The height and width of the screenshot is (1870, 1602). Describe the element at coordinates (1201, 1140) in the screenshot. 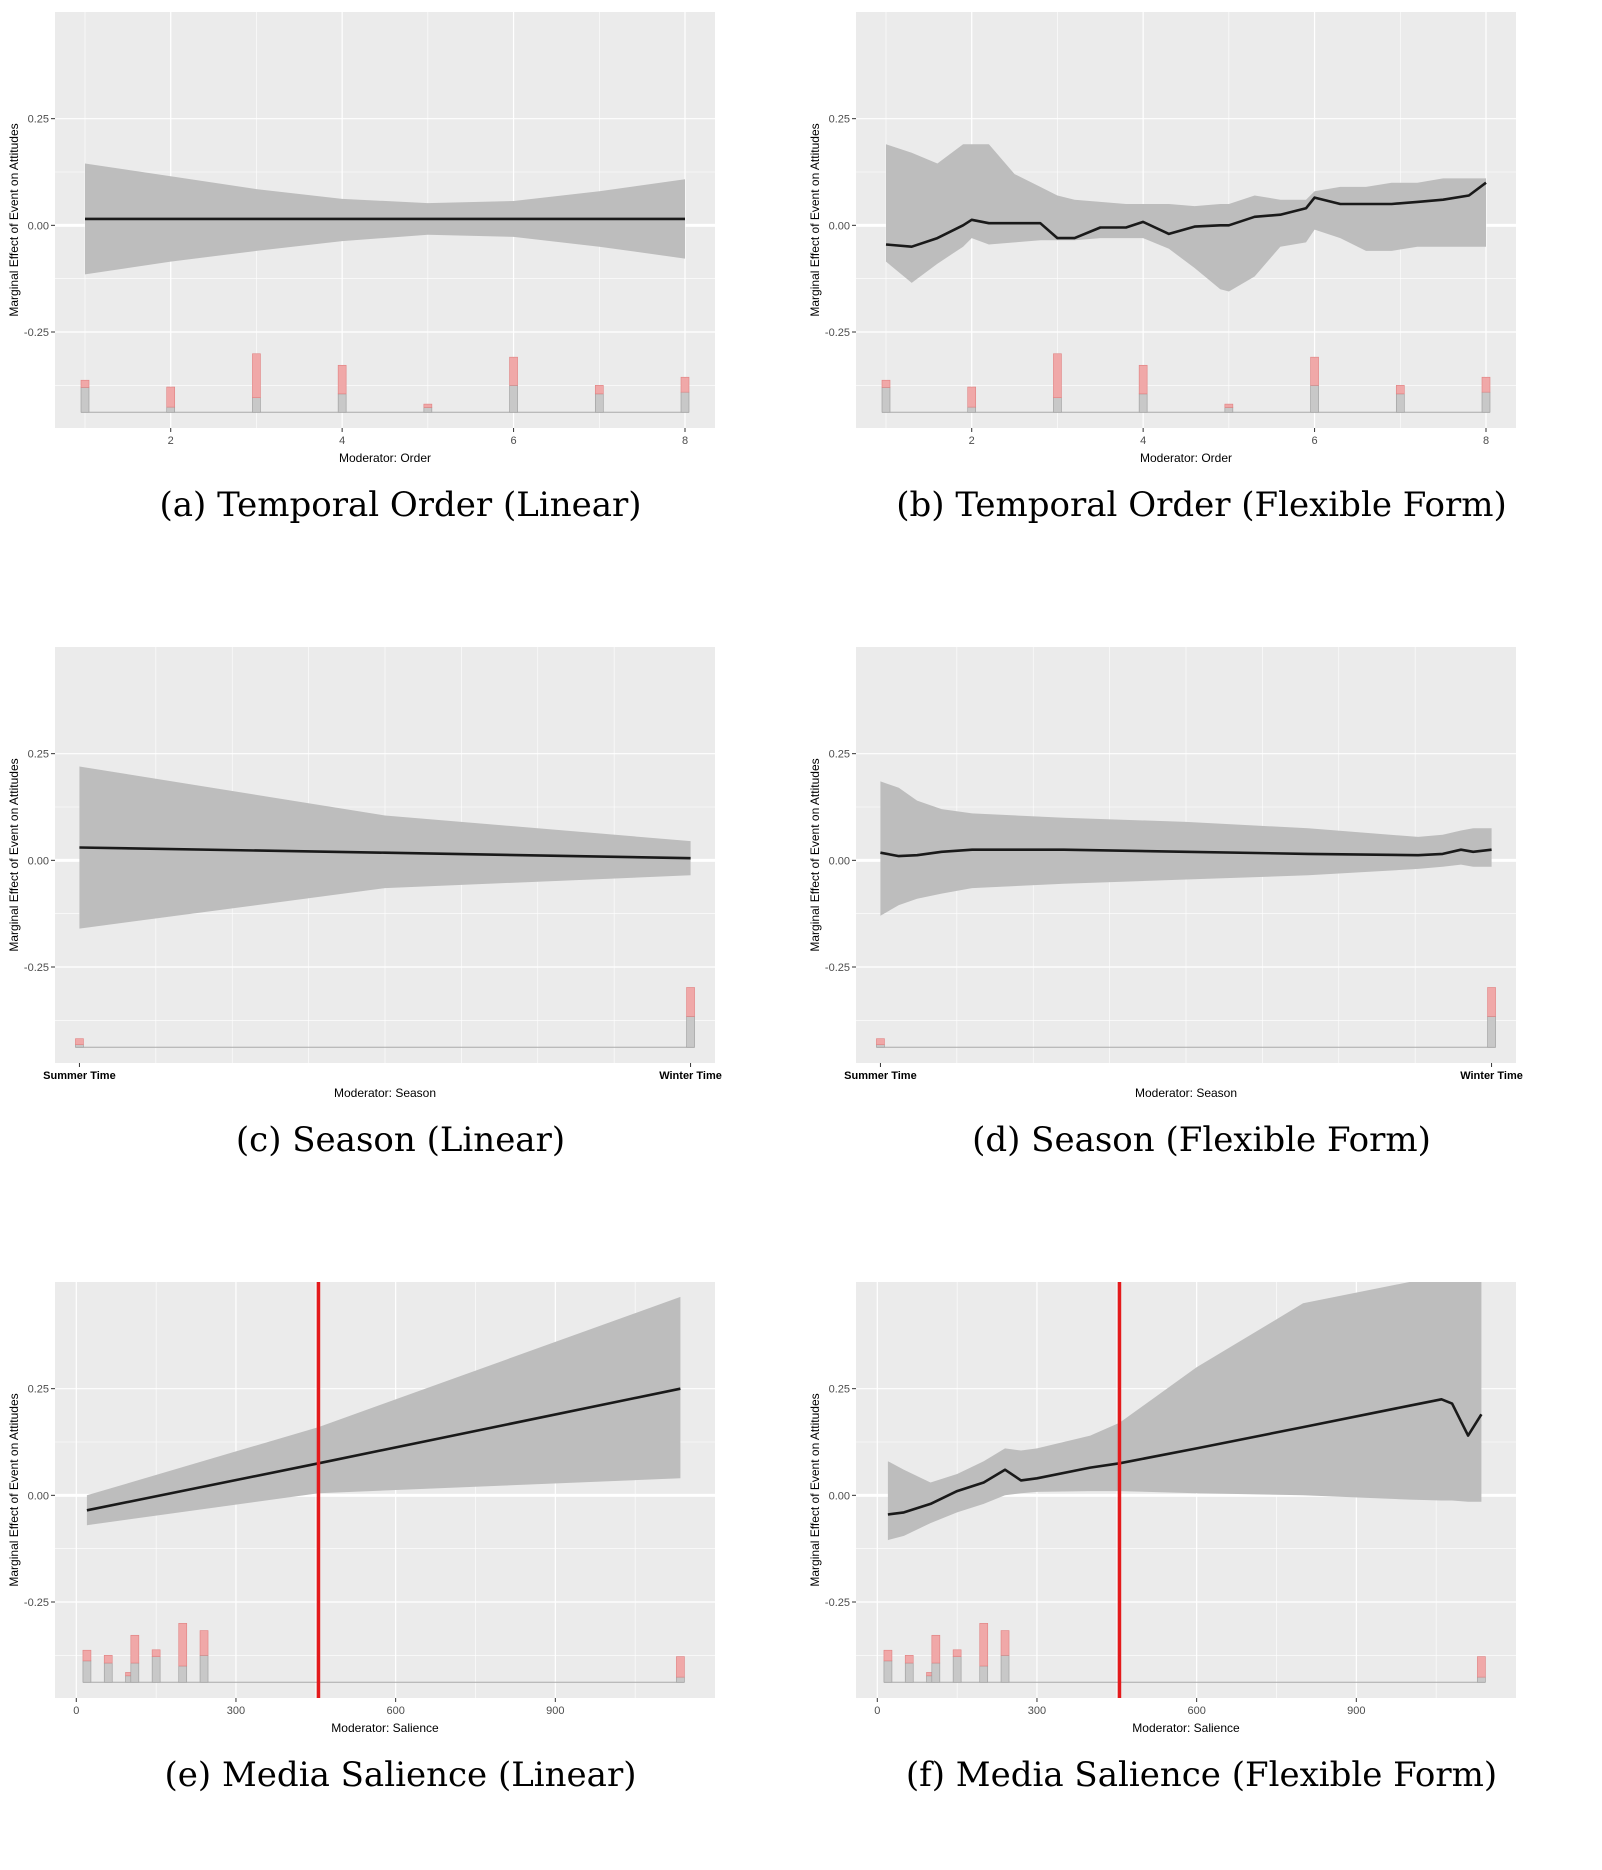

I see `chart-caption: (d) Season (Flexible Form)` at that location.